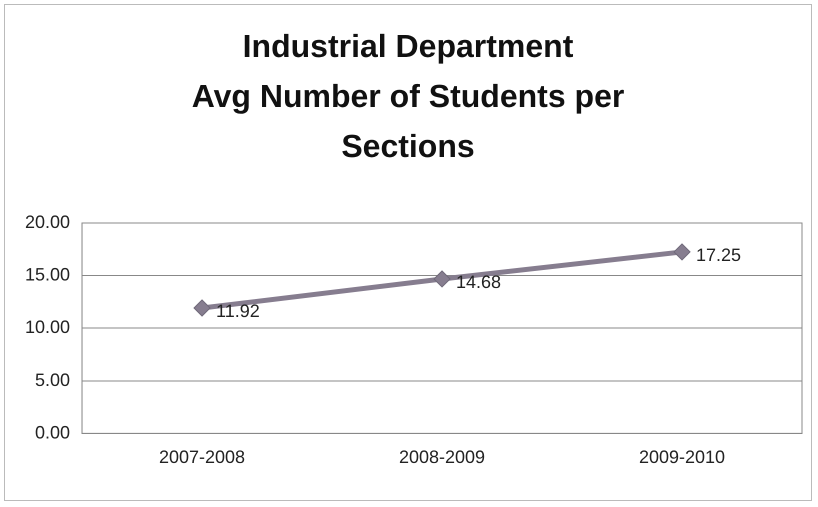 The height and width of the screenshot is (507, 818). I want to click on x-tick-label: 2008-2009, so click(442, 457).